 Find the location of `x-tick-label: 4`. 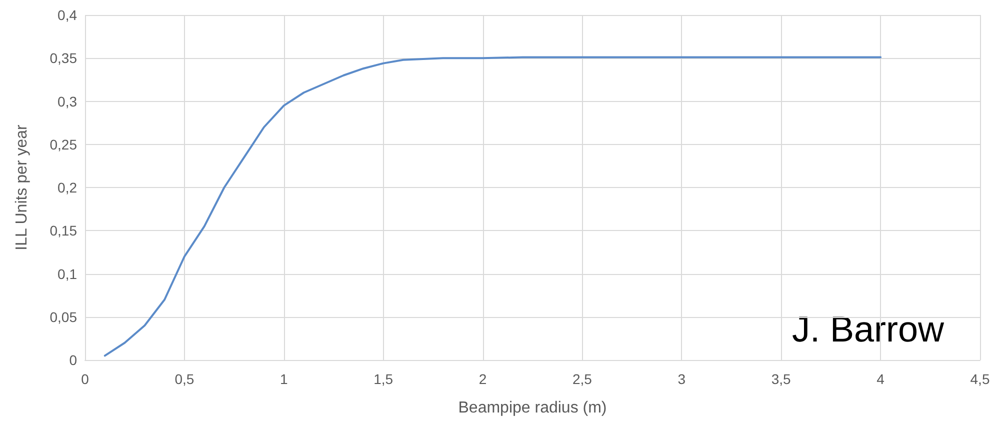

x-tick-label: 4 is located at coordinates (880, 379).